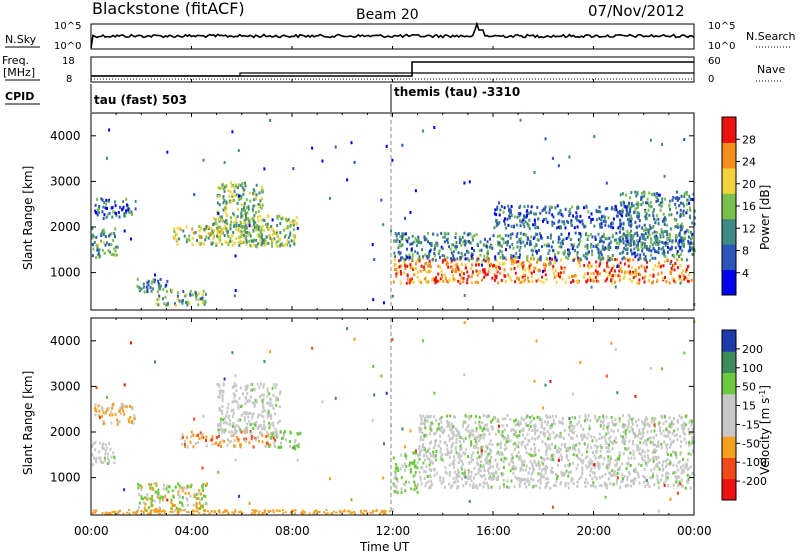 This screenshot has height=554, width=800. I want to click on nave-tick-top: 60, so click(714, 61).